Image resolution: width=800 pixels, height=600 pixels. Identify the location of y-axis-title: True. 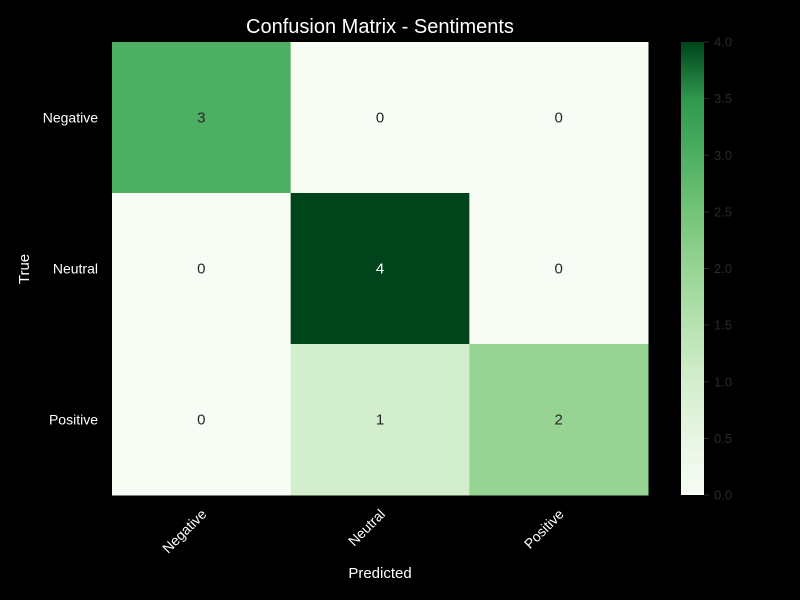
(24, 269).